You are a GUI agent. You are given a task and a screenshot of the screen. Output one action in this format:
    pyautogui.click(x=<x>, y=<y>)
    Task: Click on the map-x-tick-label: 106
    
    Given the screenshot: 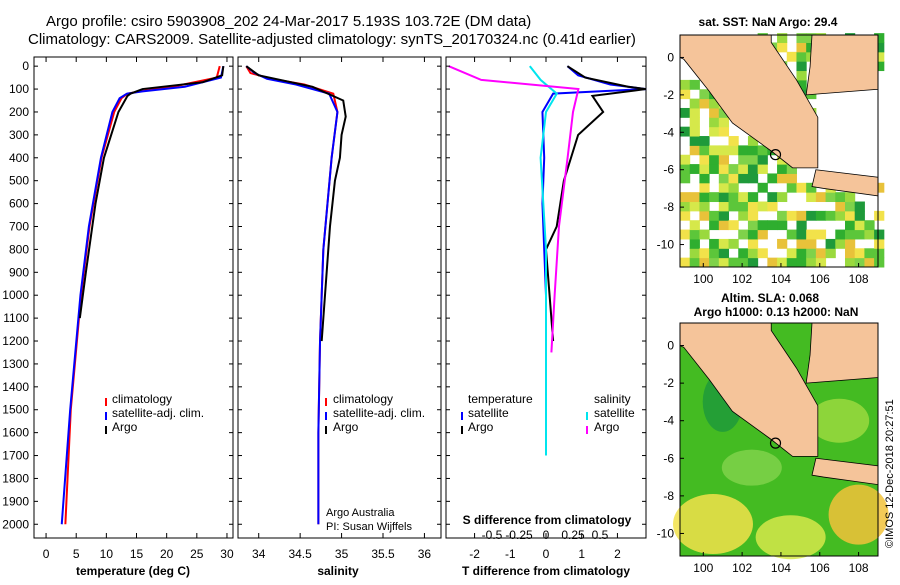 What is the action you would take?
    pyautogui.click(x=820, y=568)
    